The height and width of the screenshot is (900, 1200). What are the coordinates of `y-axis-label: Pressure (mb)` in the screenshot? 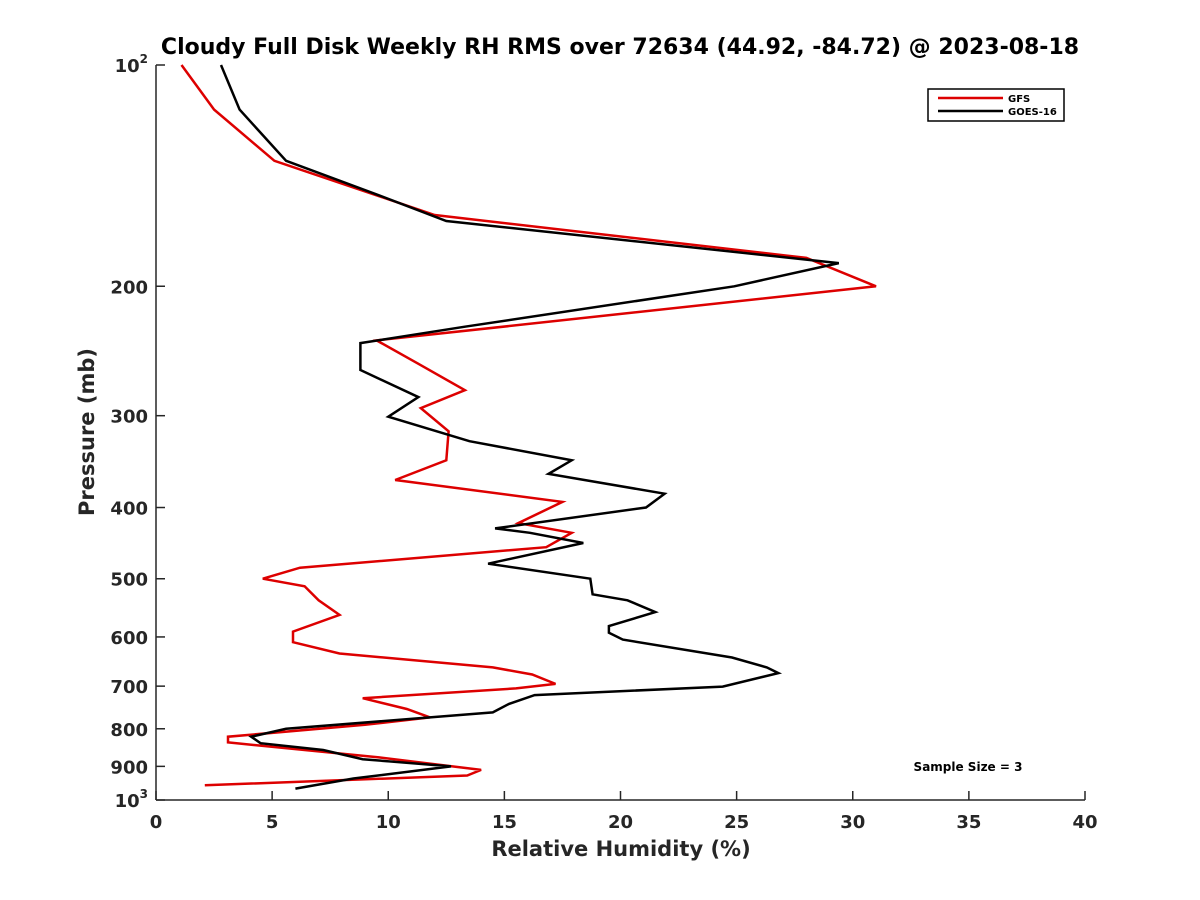 It's located at (87, 432).